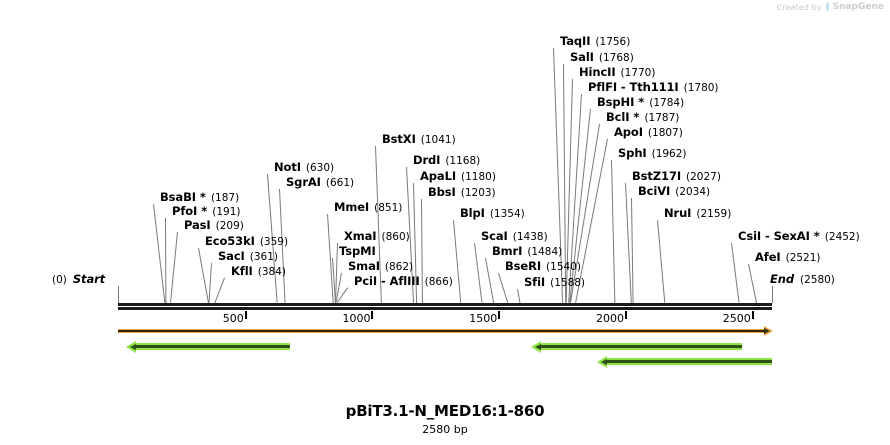  I want to click on enzyme-name: PasI, so click(197, 225).